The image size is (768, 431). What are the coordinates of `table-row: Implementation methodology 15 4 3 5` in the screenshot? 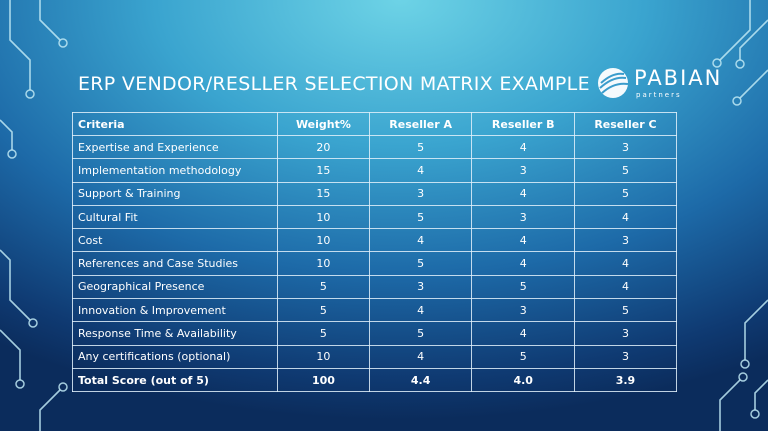 It's located at (375, 170).